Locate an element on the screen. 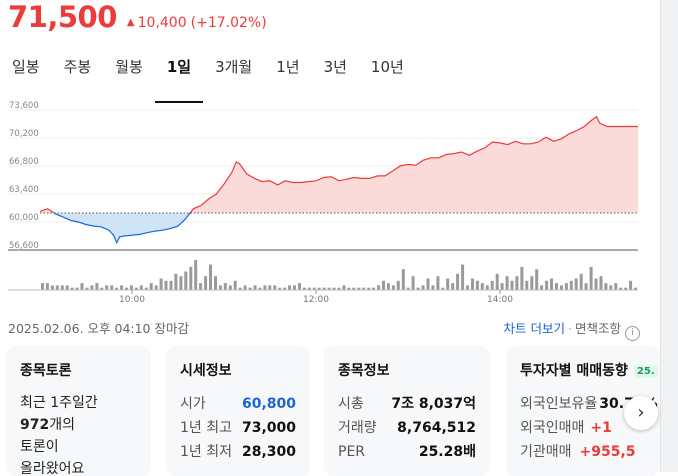  info-icon: i is located at coordinates (632, 333).